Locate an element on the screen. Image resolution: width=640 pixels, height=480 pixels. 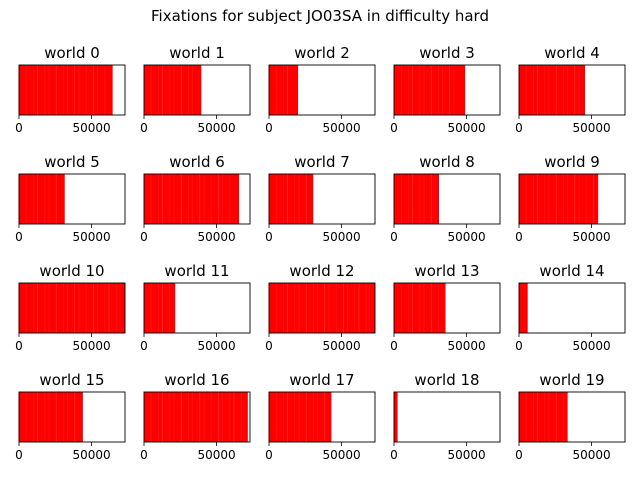
subplot-title: world 13 is located at coordinates (446, 271).